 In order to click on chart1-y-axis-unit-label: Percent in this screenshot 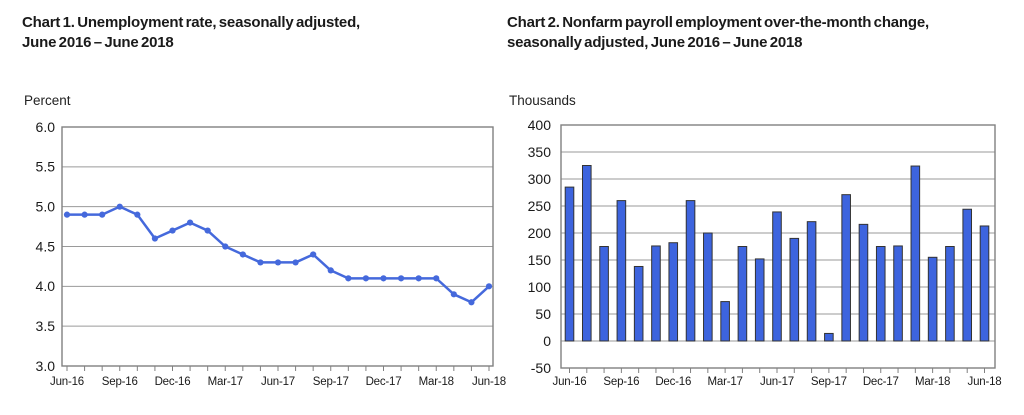, I will do `click(47, 100)`.